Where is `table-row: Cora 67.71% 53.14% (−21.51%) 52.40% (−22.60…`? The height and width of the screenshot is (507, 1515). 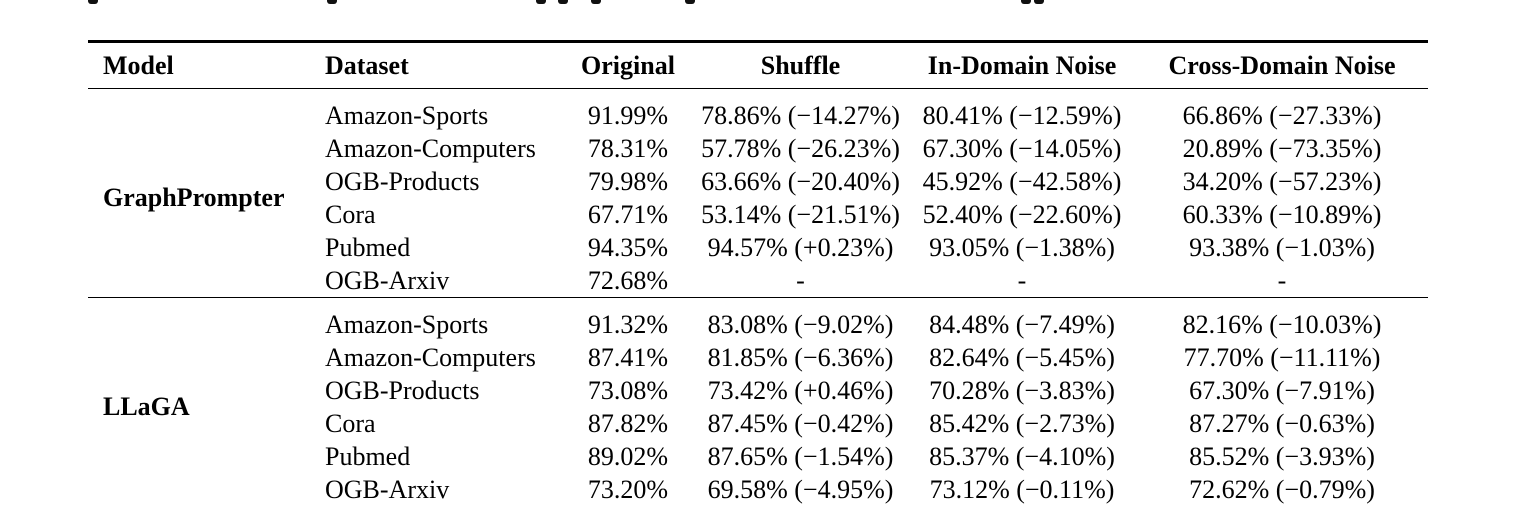
table-row: Cora 67.71% 53.14% (−21.51%) 52.40% (−22.60… is located at coordinates (758, 214).